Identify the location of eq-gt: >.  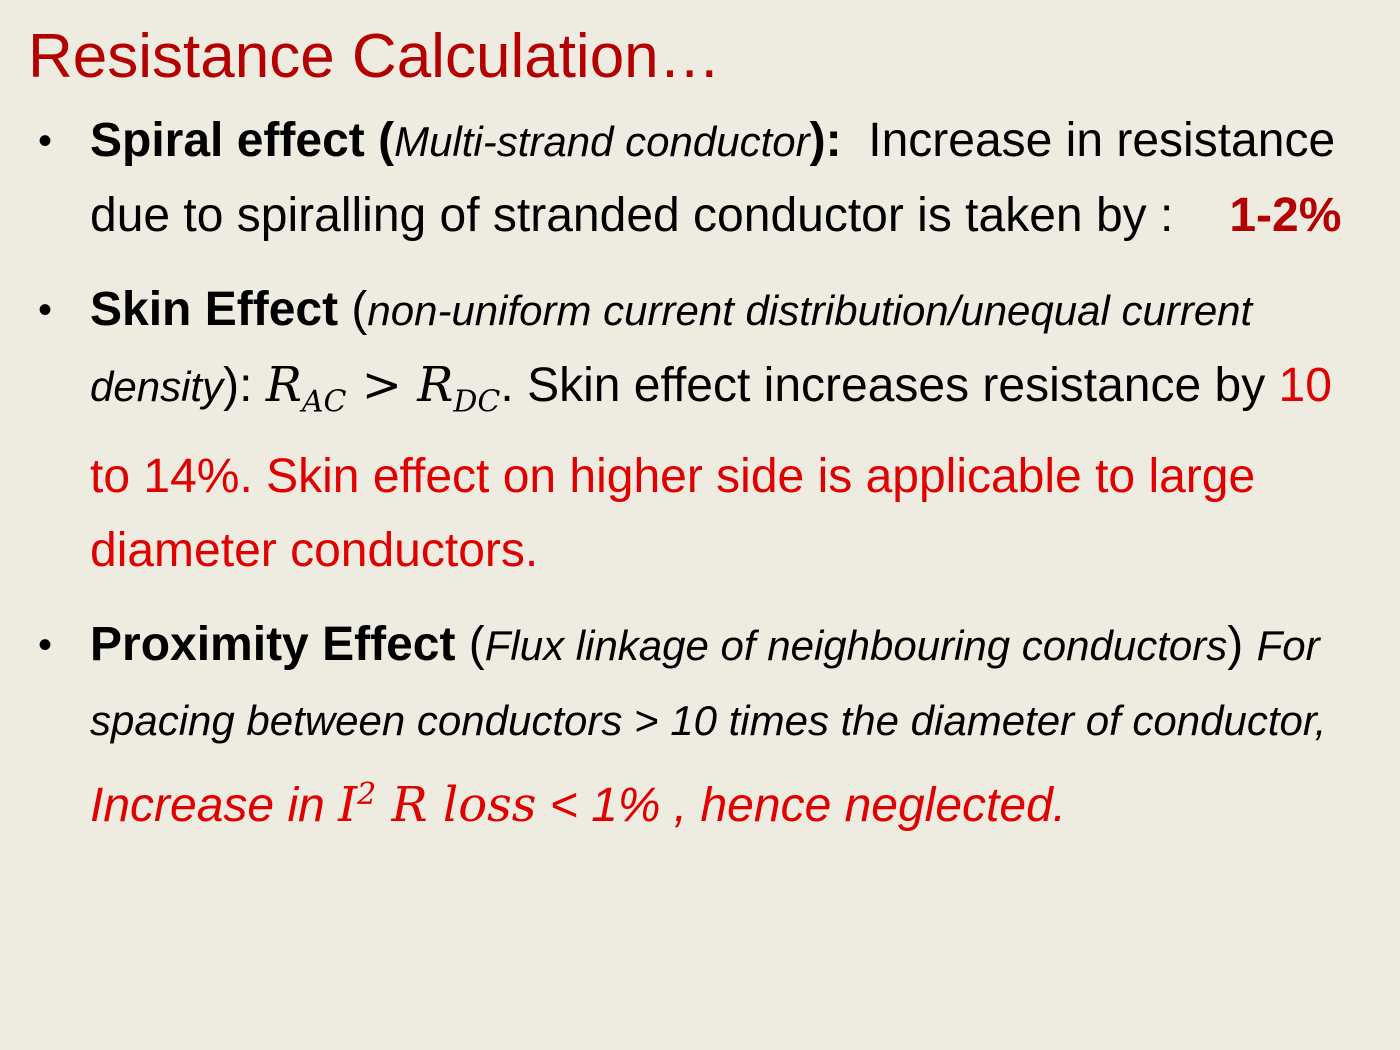
(382, 385).